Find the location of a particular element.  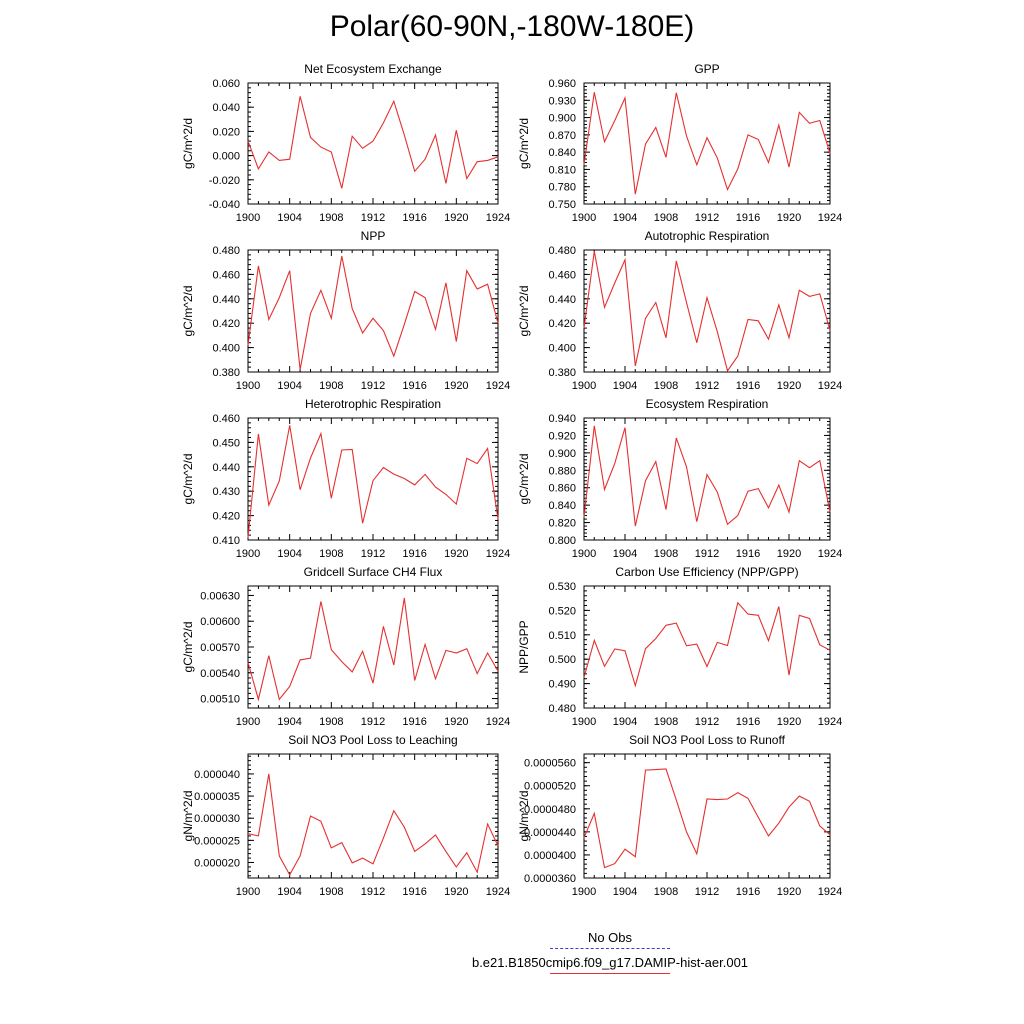

y-tick-label: 0.750 is located at coordinates (562, 205).